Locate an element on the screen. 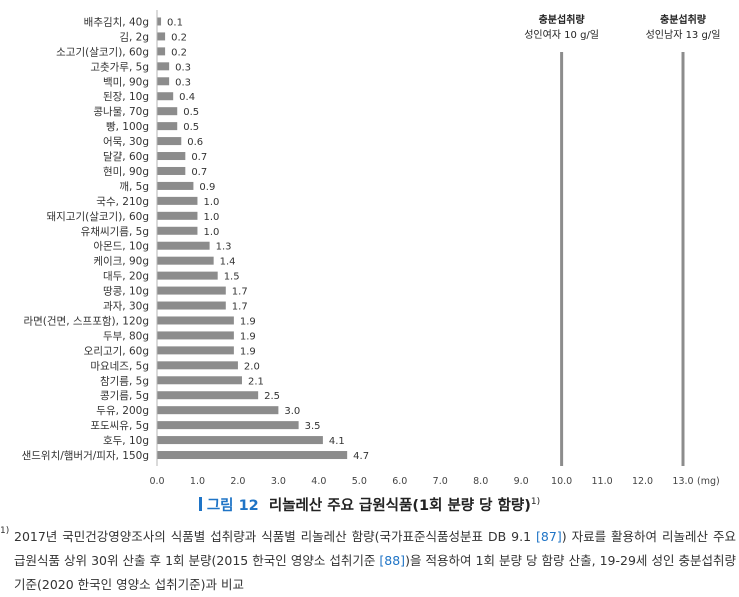 Image resolution: width=739 pixels, height=597 pixels. reference-link-88: [88] is located at coordinates (392, 560).